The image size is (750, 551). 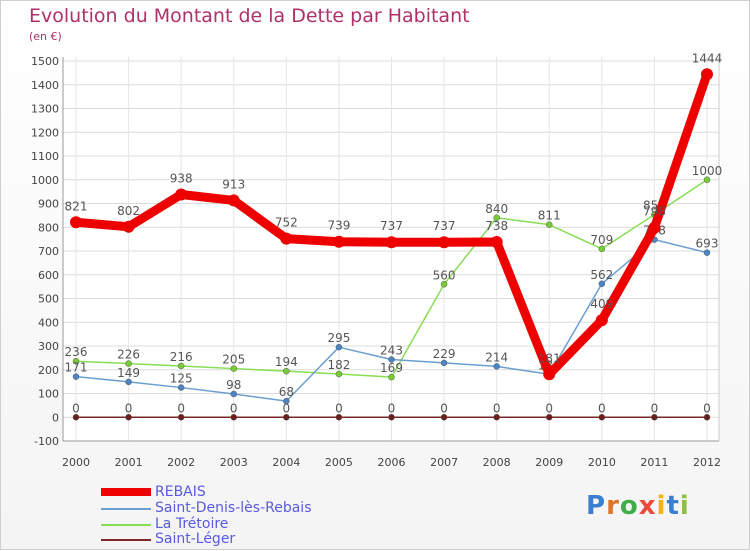 What do you see at coordinates (48, 322) in the screenshot?
I see `y-tick-label: 400` at bounding box center [48, 322].